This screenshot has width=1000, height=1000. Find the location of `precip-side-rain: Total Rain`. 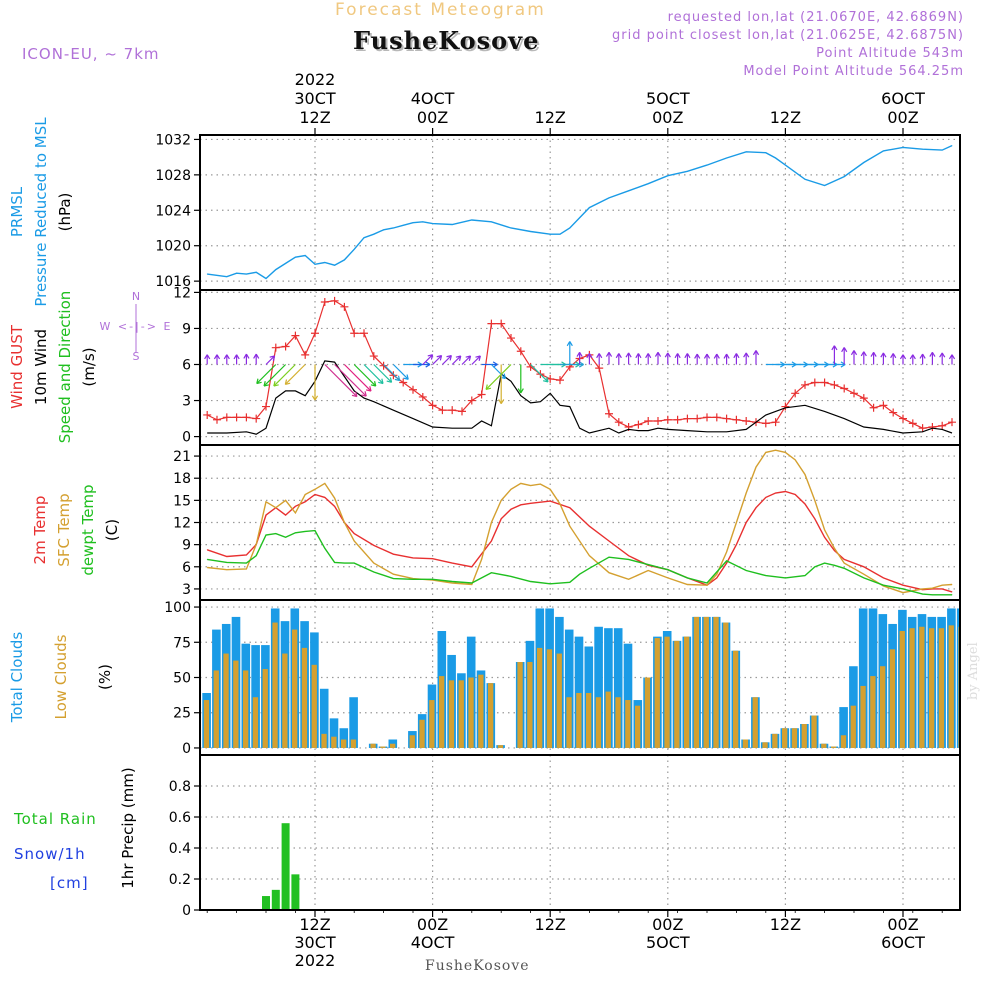

precip-side-rain: Total Rain is located at coordinates (55, 819).